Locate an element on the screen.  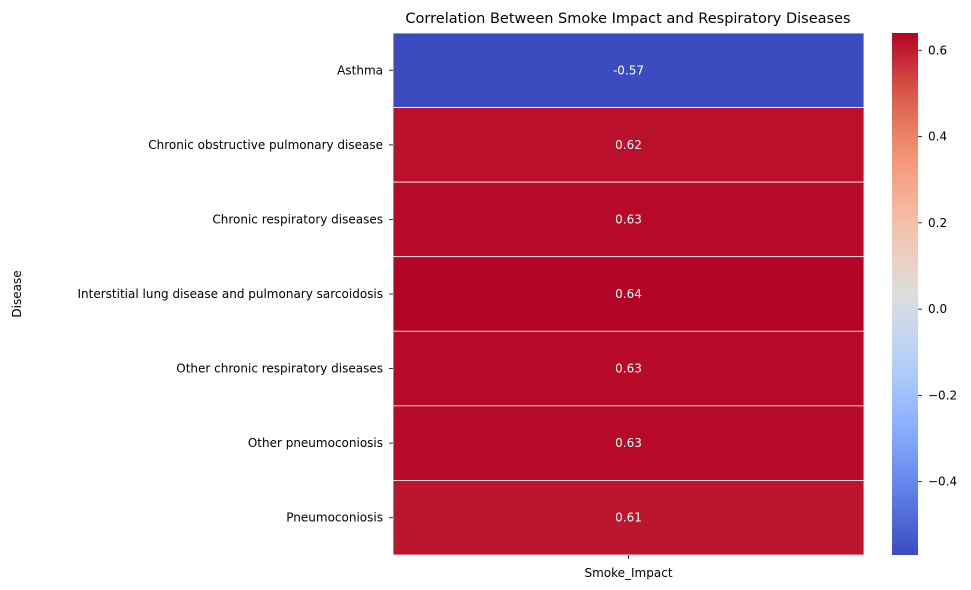
y-tick-label: Other pneumoconiosis is located at coordinates (315, 443).